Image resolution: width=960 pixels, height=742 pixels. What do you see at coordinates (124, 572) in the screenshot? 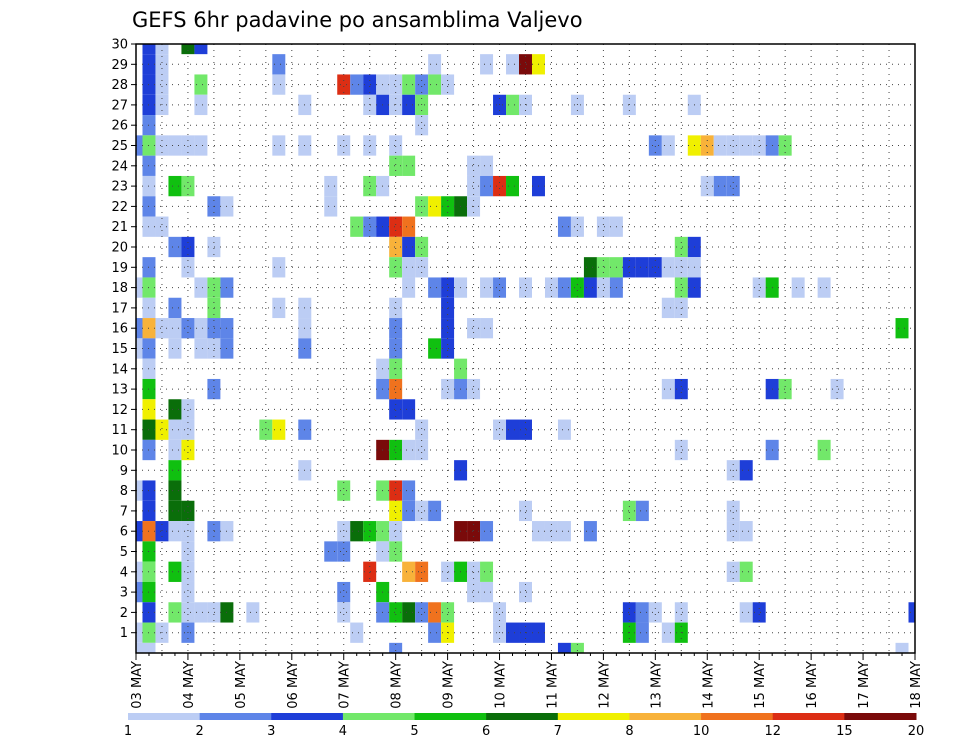
I see `y-tick-label: 4` at bounding box center [124, 572].